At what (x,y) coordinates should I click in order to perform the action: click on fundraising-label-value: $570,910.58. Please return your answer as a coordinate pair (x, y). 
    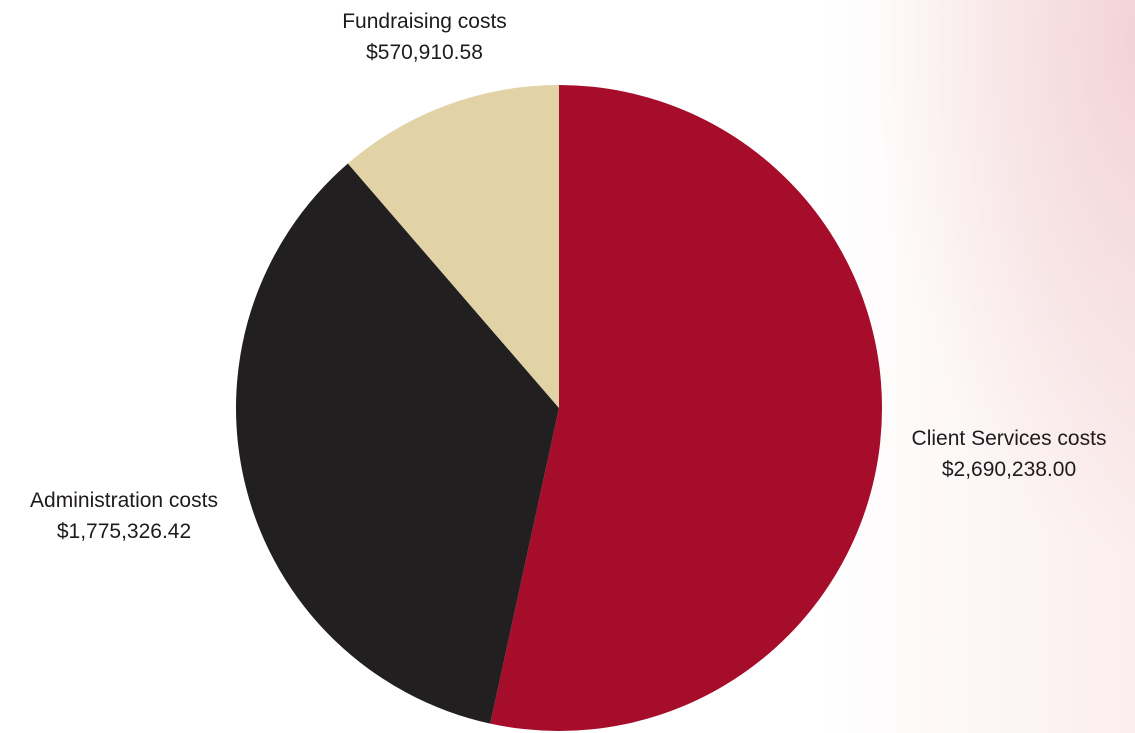
    Looking at the image, I should click on (424, 52).